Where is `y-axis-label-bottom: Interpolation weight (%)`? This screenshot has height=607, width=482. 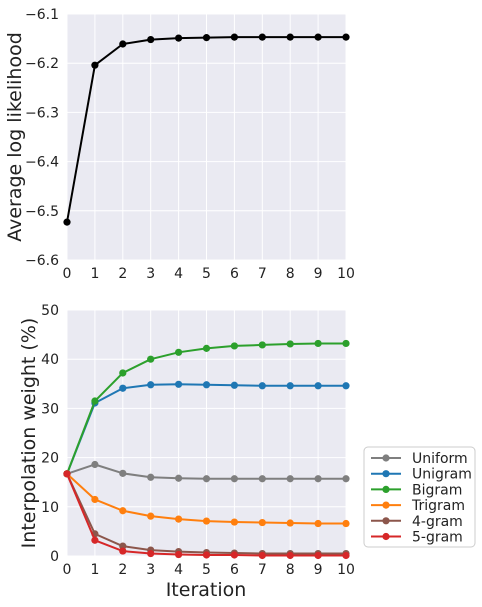 y-axis-label-bottom: Interpolation weight (%) is located at coordinates (29, 433).